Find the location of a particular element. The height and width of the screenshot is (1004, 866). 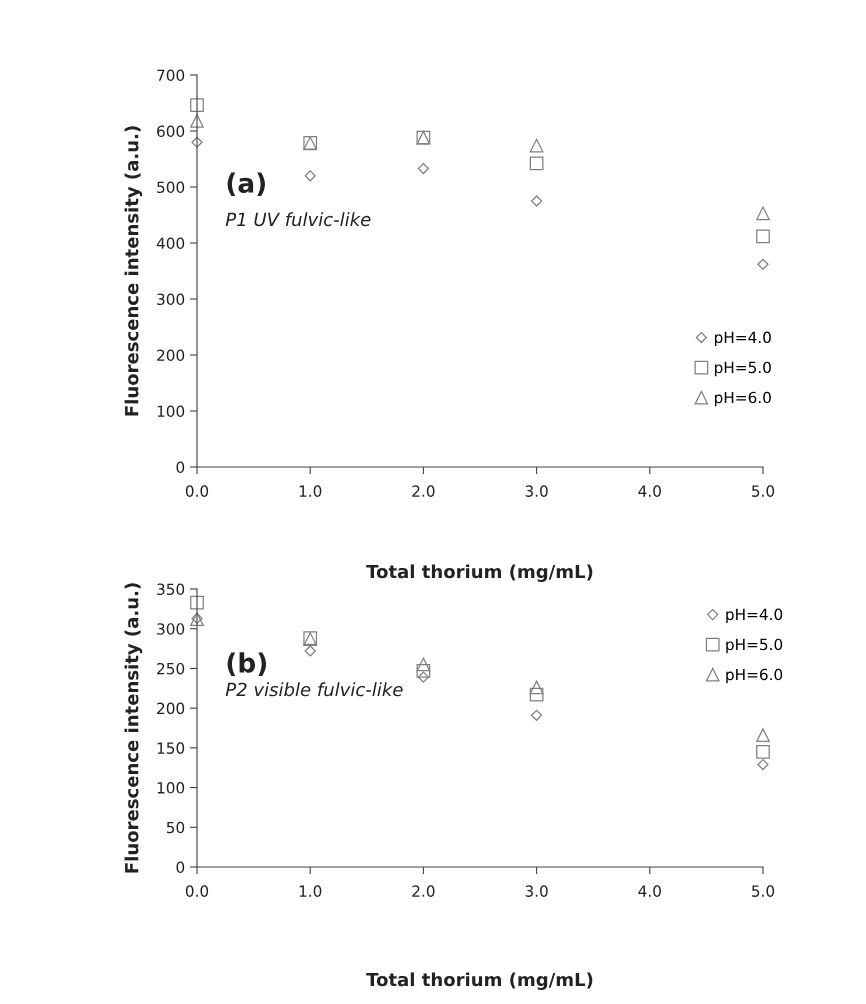

annotation: P2 visible fulvic-like is located at coordinates (314, 689).